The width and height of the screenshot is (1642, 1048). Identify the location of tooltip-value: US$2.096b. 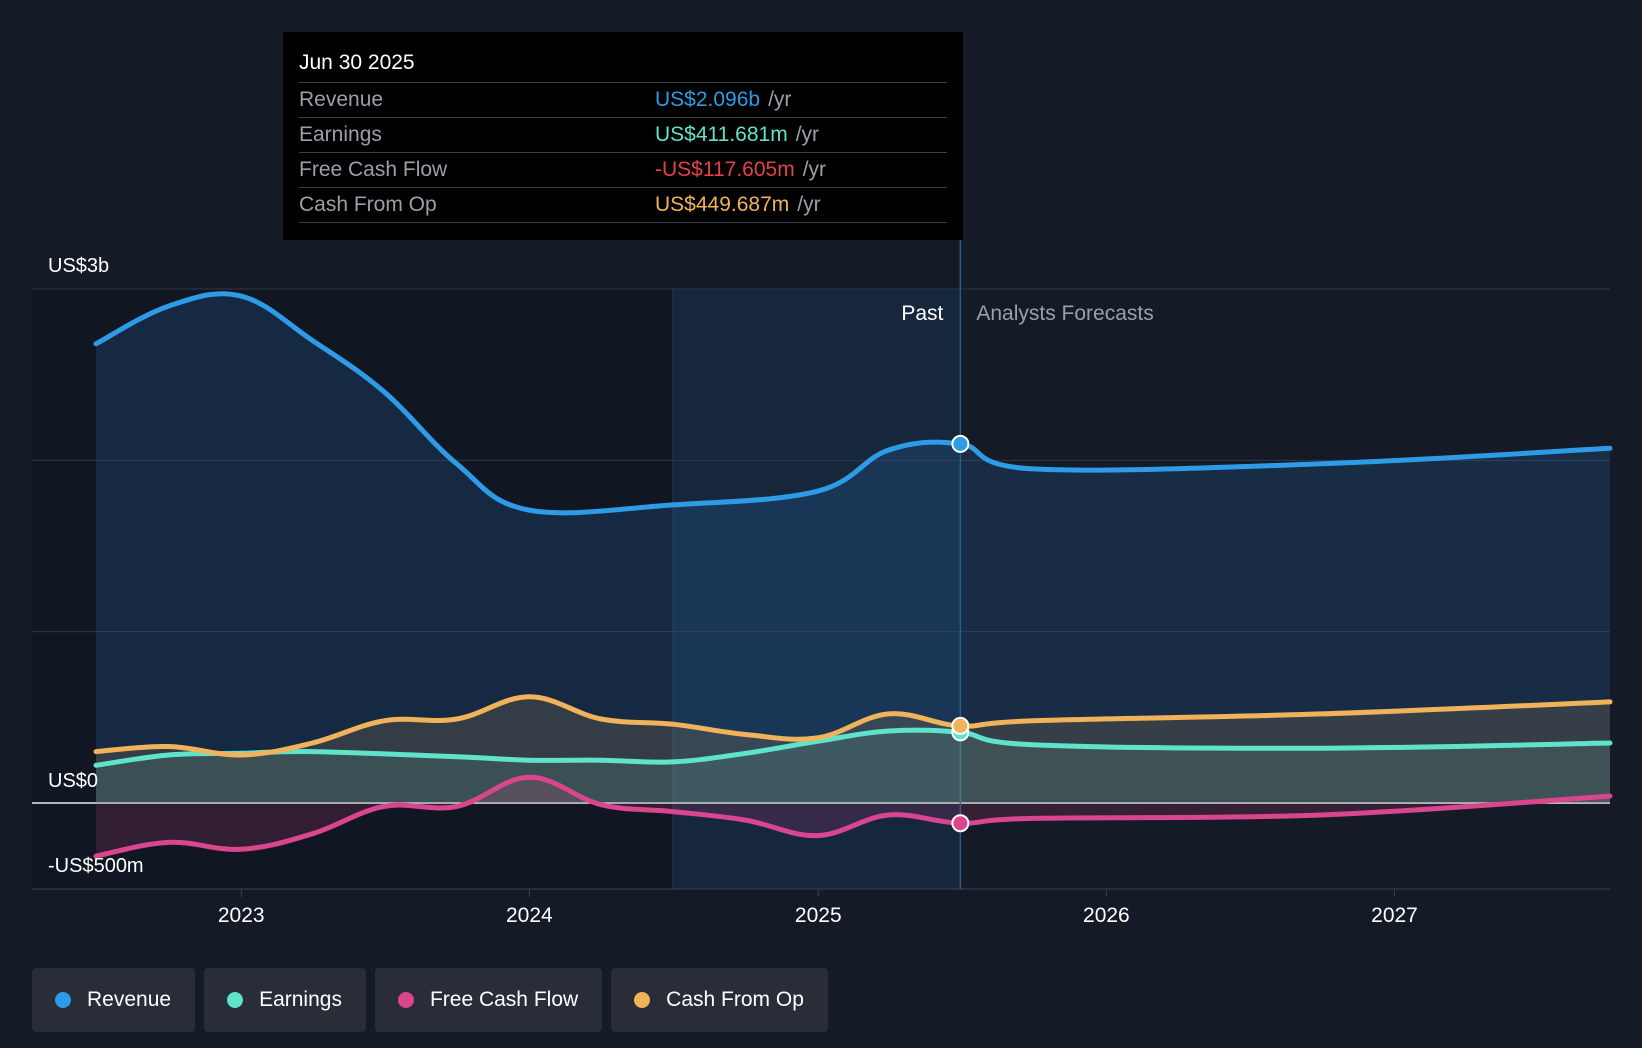
(708, 99).